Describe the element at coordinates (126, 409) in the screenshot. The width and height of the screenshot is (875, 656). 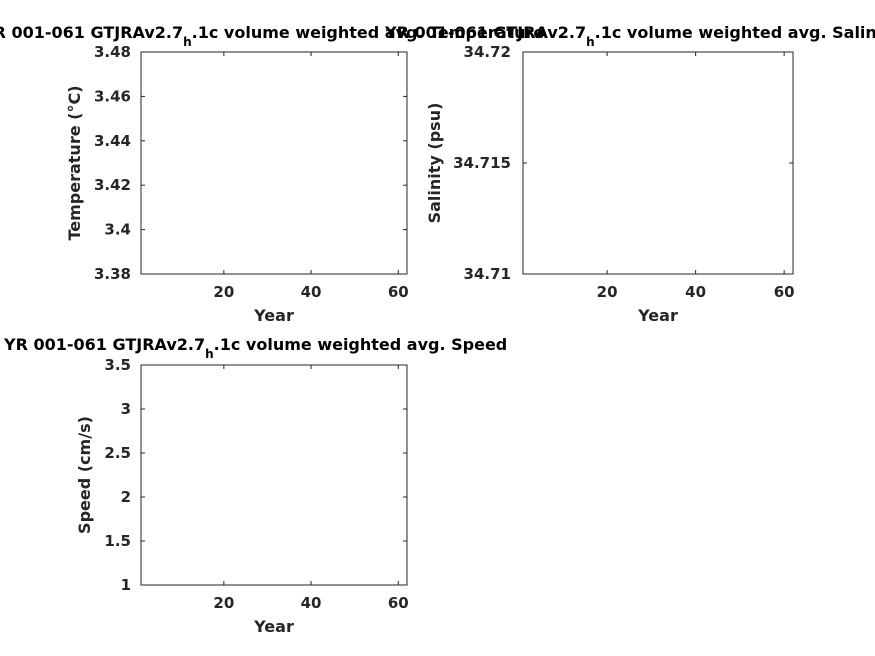
I see `y-tick-label: 3` at that location.